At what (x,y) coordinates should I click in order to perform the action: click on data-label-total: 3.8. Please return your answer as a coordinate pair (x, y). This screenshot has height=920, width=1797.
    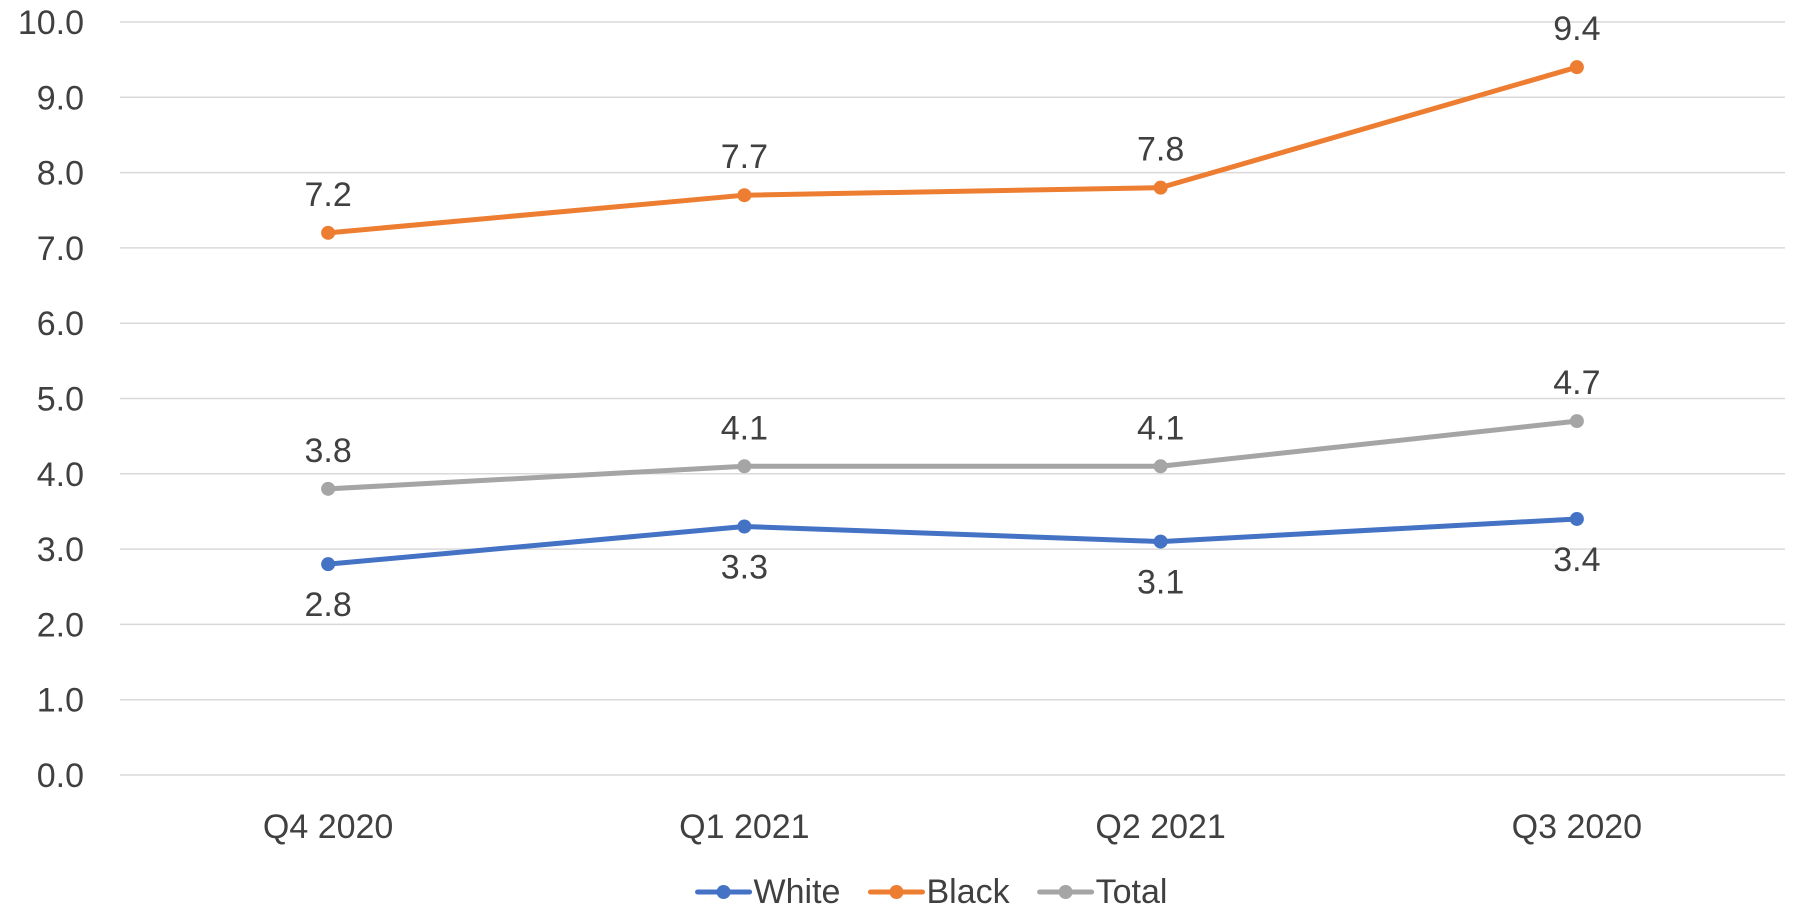
    Looking at the image, I should click on (327, 451).